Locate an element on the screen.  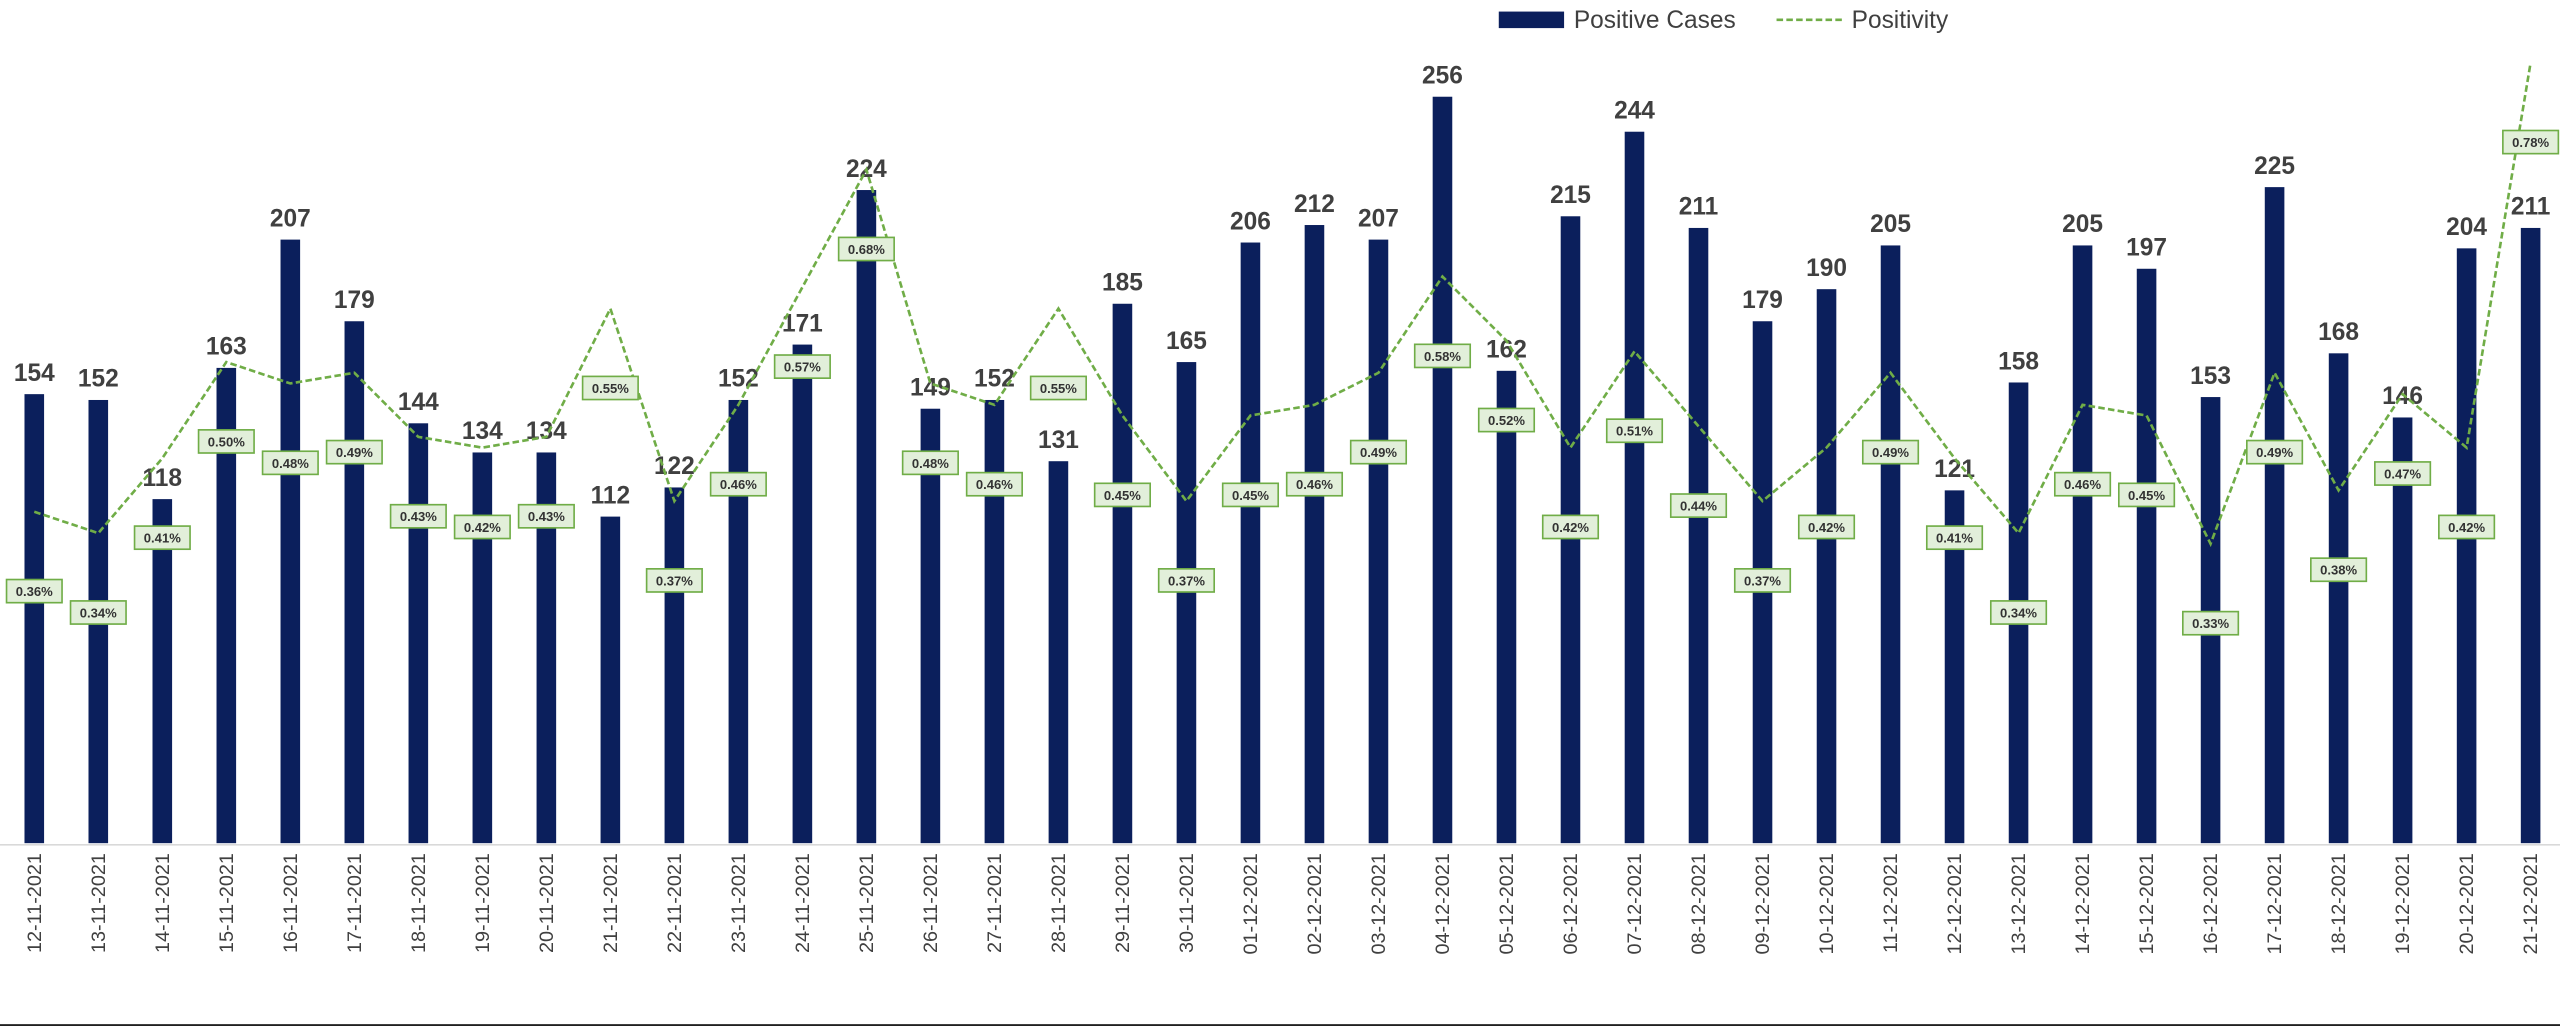
data-label: 0.55% is located at coordinates (1058, 388).